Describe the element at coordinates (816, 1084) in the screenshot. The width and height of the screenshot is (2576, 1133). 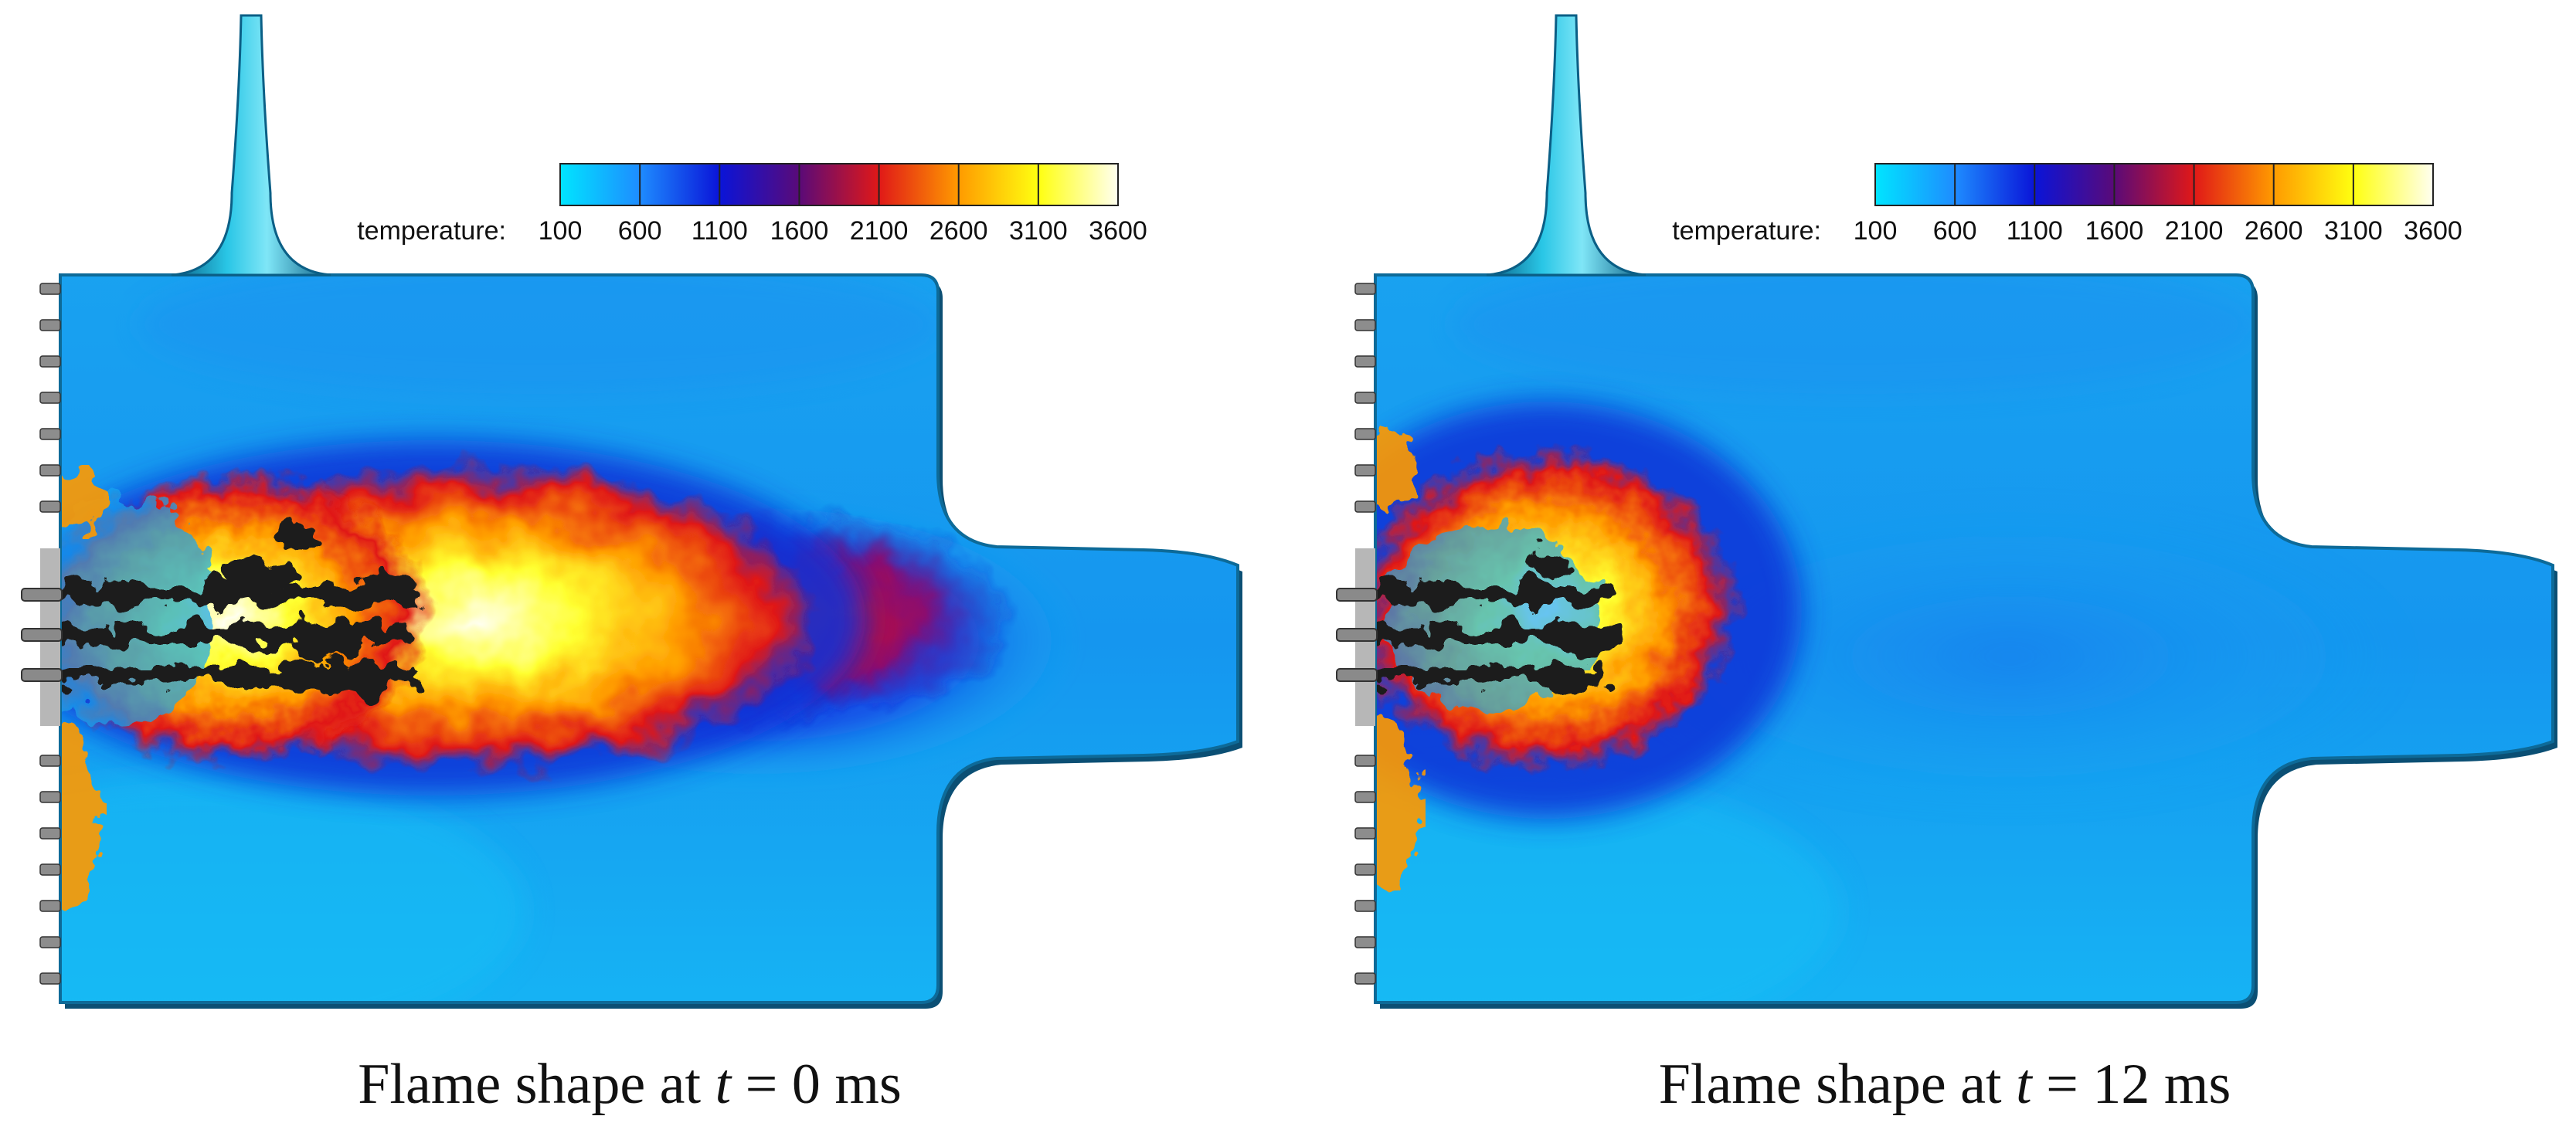
I see `caption-time: = 0 ms` at that location.